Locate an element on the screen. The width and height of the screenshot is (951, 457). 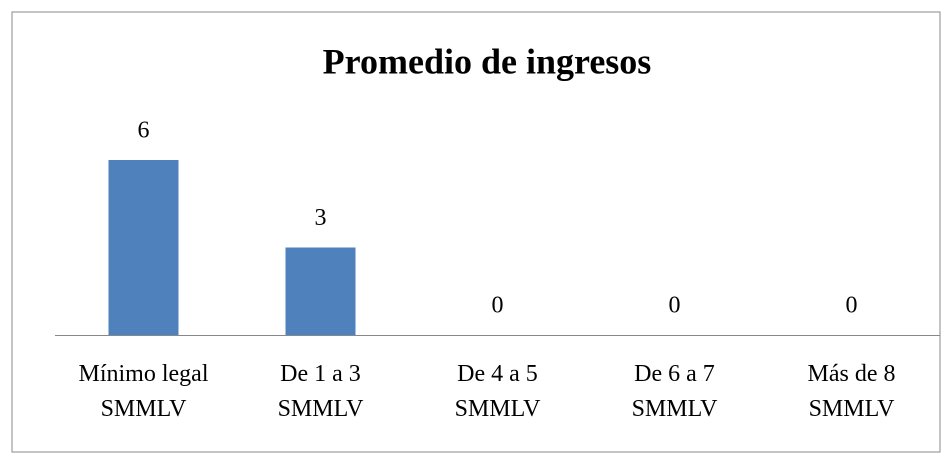
x-tick-label: De 1 a 3 SMMLV is located at coordinates (321, 391).